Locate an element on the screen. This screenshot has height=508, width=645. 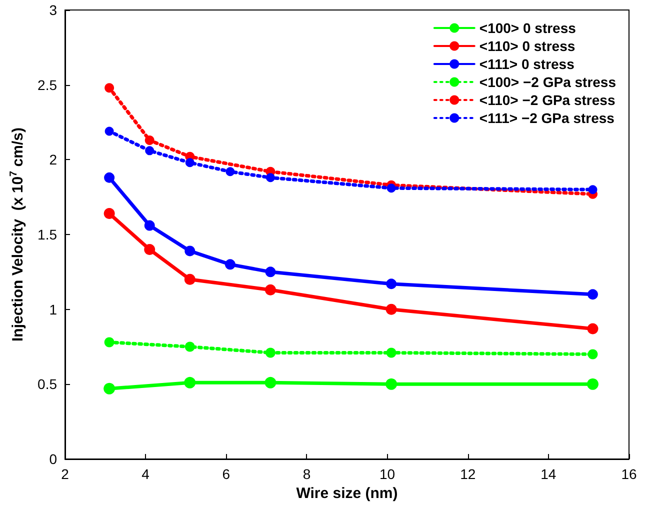
x-tick-label: 10 is located at coordinates (387, 474).